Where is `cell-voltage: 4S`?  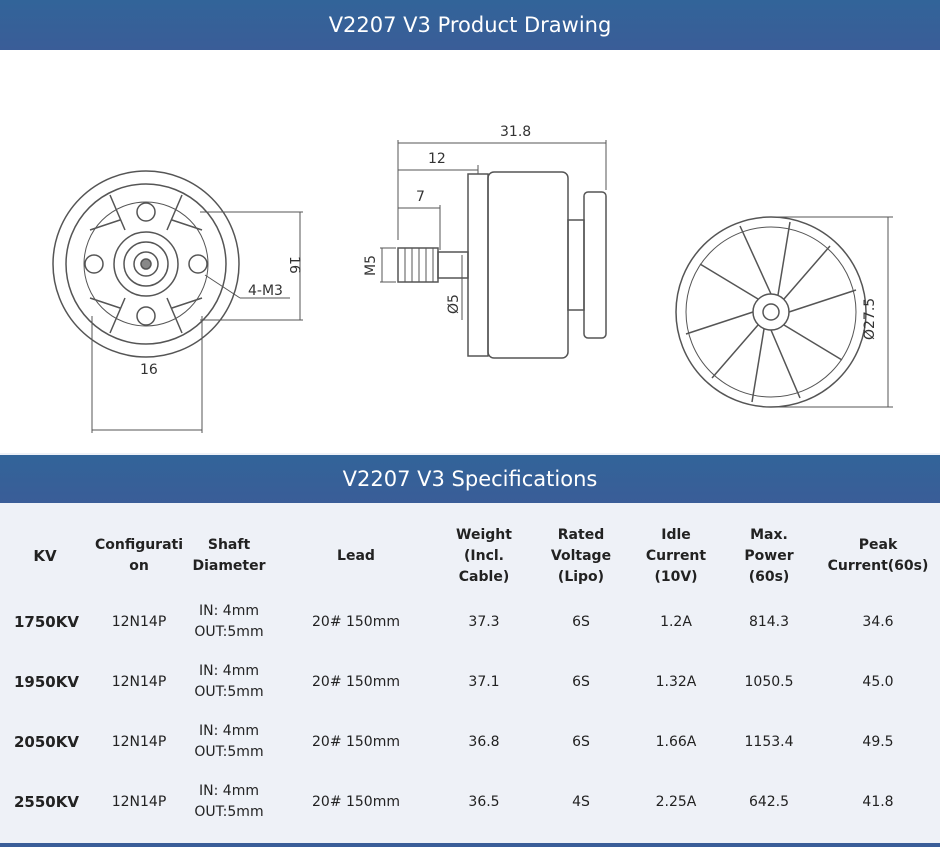
cell-voltage: 4S is located at coordinates (581, 802).